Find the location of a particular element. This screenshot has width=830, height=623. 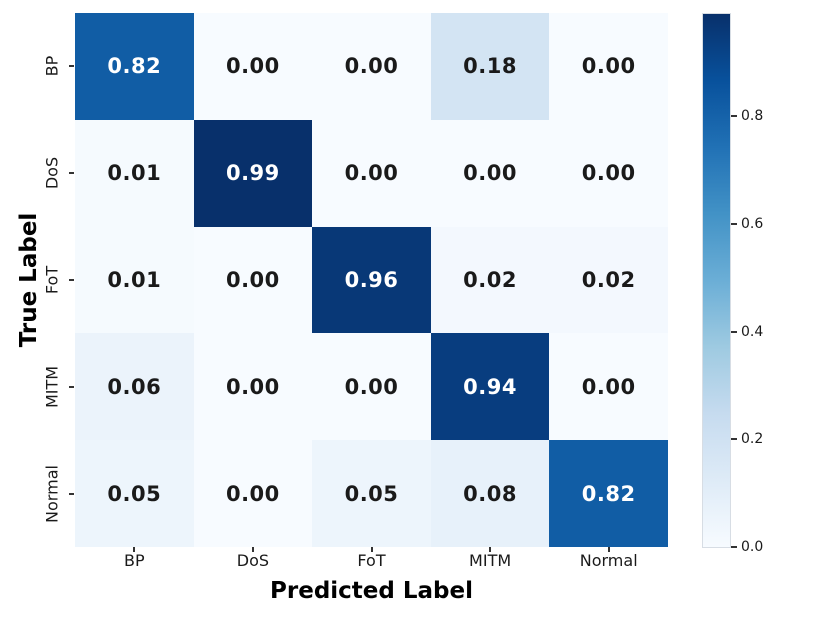

x-tick-label: FoT is located at coordinates (371, 560).